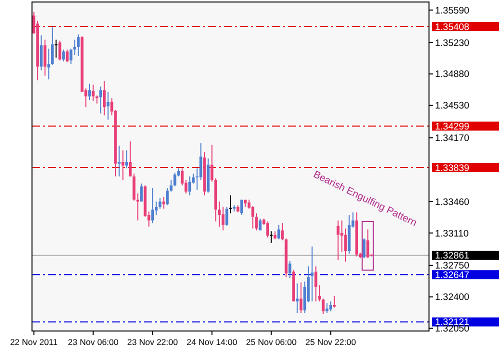 The height and width of the screenshot is (350, 500). Describe the element at coordinates (452, 138) in the screenshot. I see `y-tick-label: 1.34170` at that location.